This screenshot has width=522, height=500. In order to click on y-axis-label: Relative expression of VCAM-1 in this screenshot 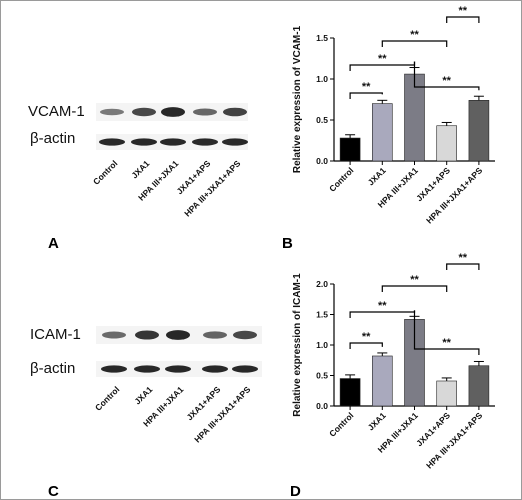, I will do `click(297, 99)`.